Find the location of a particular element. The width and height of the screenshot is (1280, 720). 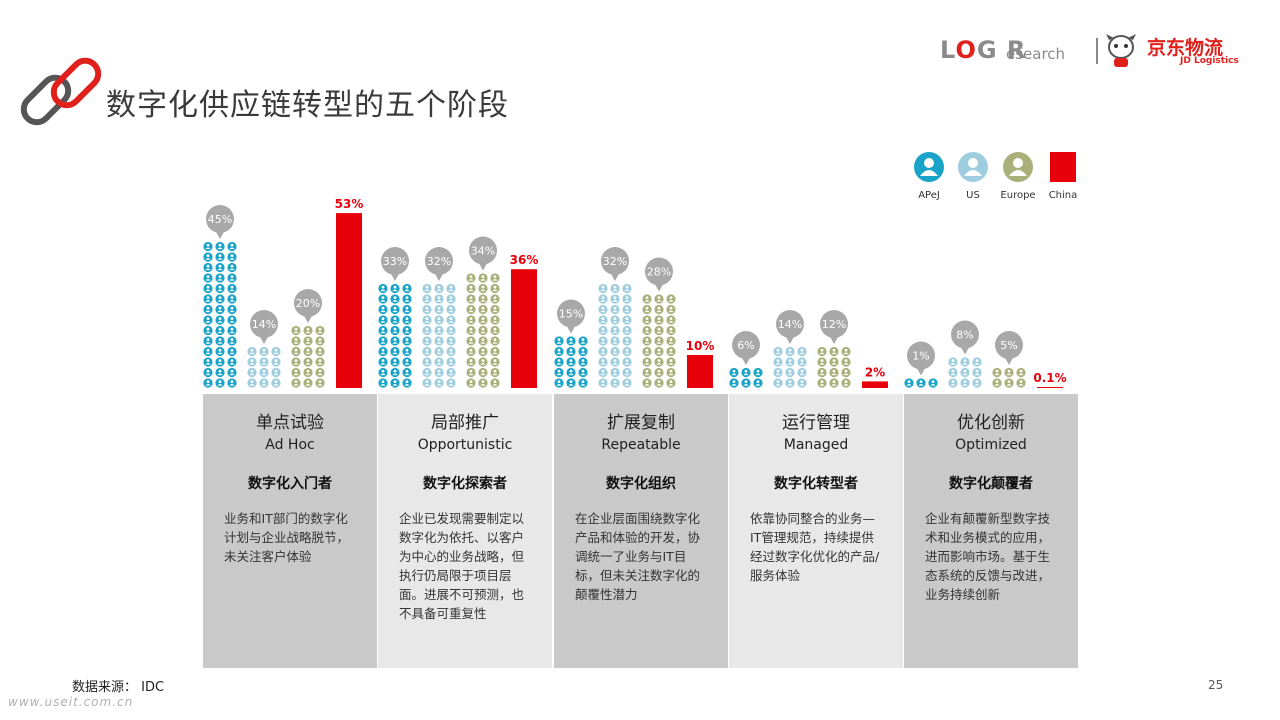

legend-item-china: China is located at coordinates (1063, 176).